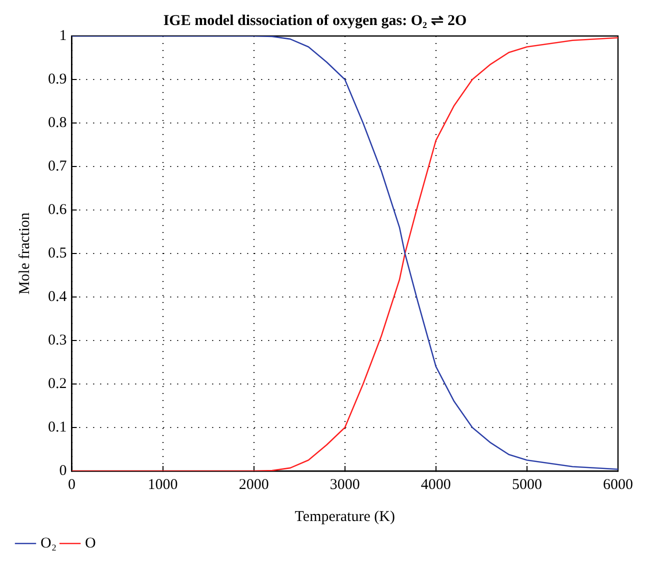 This screenshot has width=654, height=569. I want to click on x-tick-label: 2000, so click(253, 484).